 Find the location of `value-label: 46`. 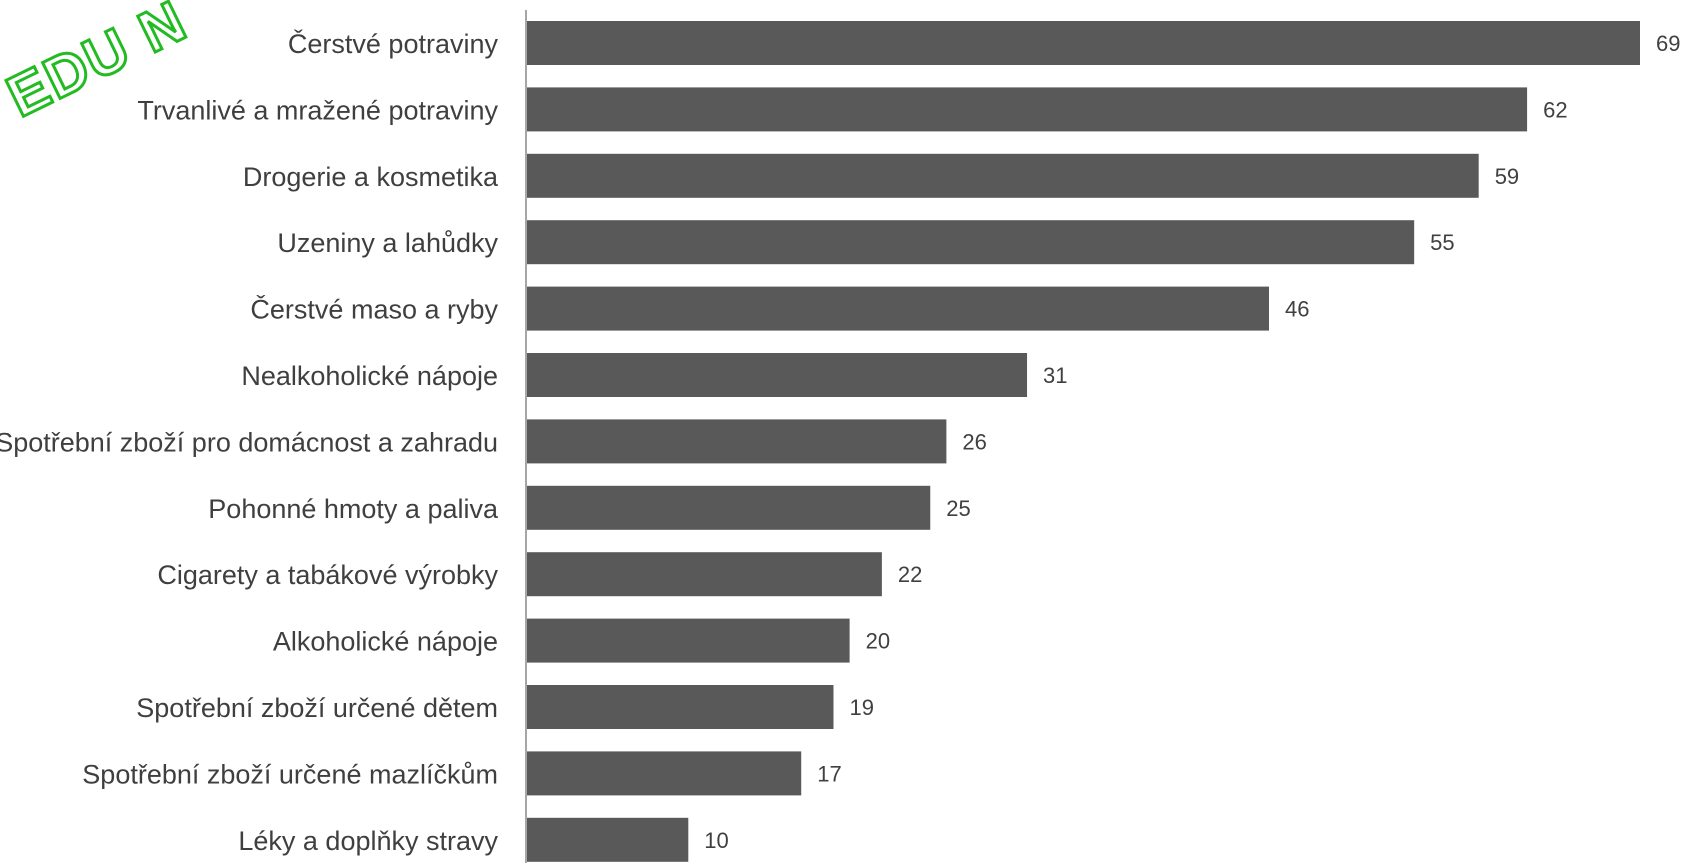

value-label: 46 is located at coordinates (1297, 309).